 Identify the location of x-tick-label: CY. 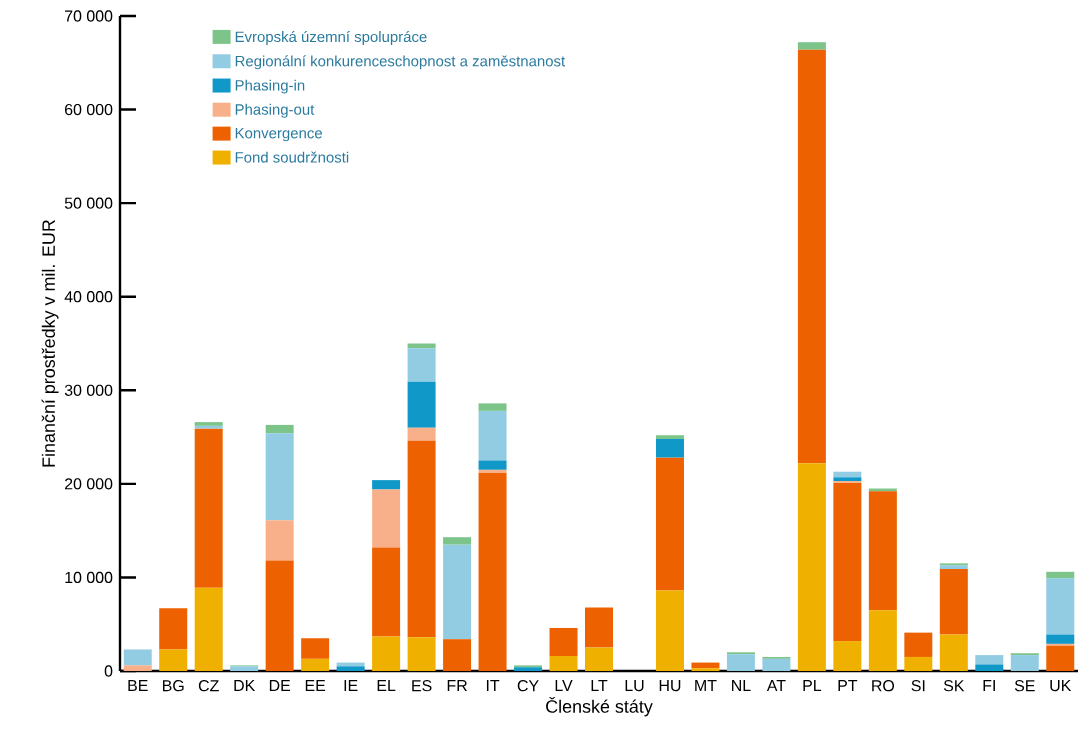
(528, 686).